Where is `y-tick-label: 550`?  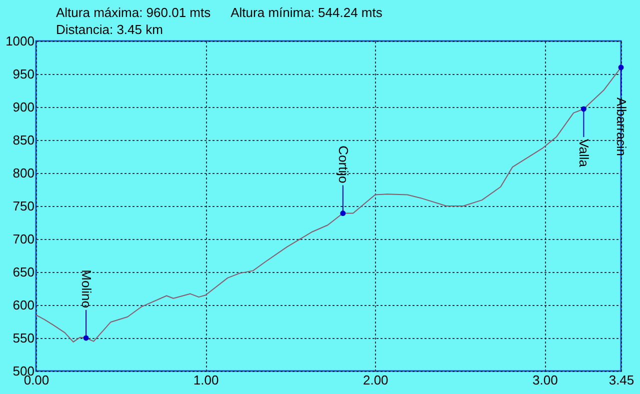 y-tick-label: 550 is located at coordinates (23, 338).